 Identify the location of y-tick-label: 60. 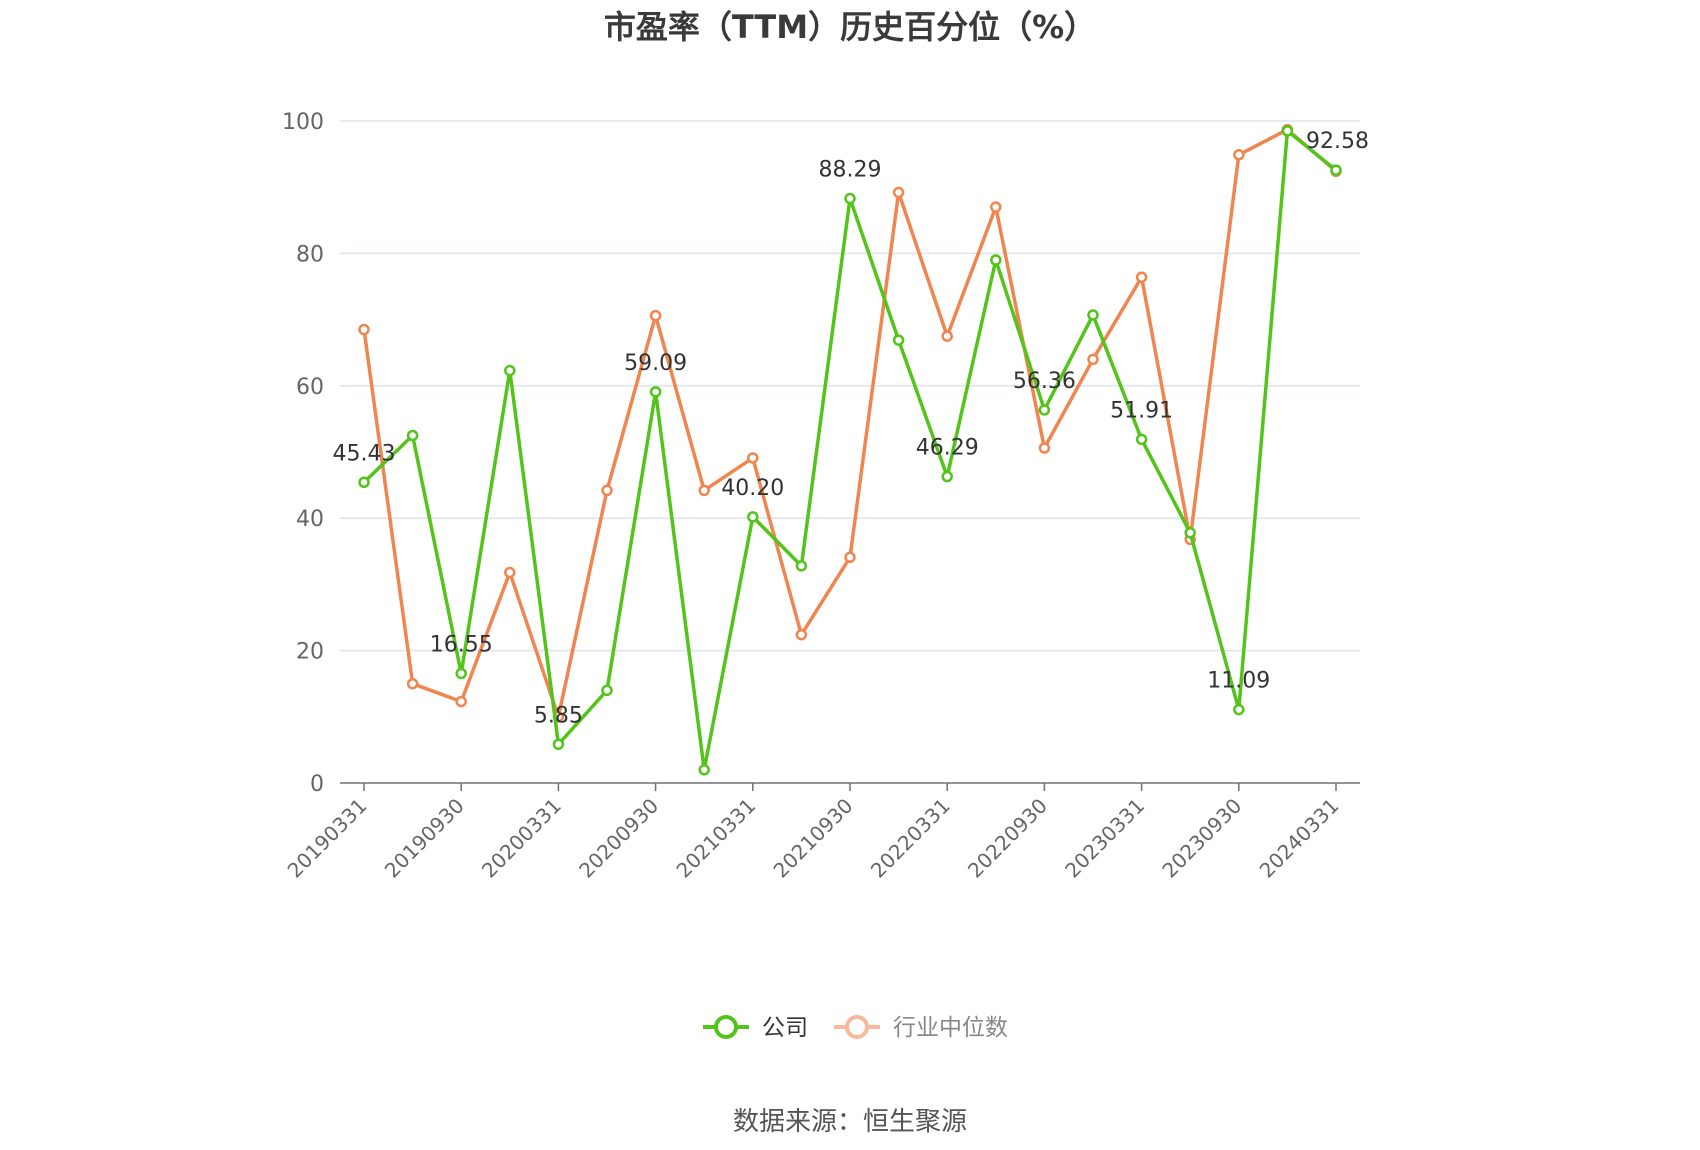
(310, 387).